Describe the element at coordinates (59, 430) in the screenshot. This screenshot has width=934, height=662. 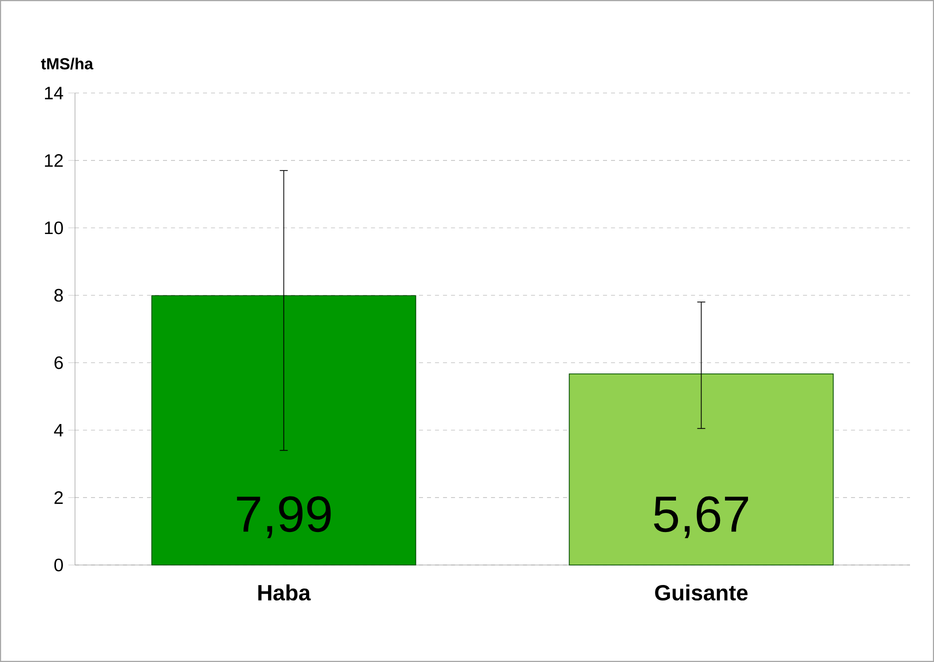
I see `y-tick-label: 4` at that location.